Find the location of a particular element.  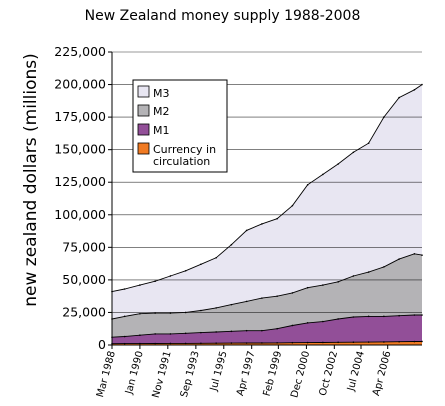

legend-label-m3: M3 is located at coordinates (161, 93).